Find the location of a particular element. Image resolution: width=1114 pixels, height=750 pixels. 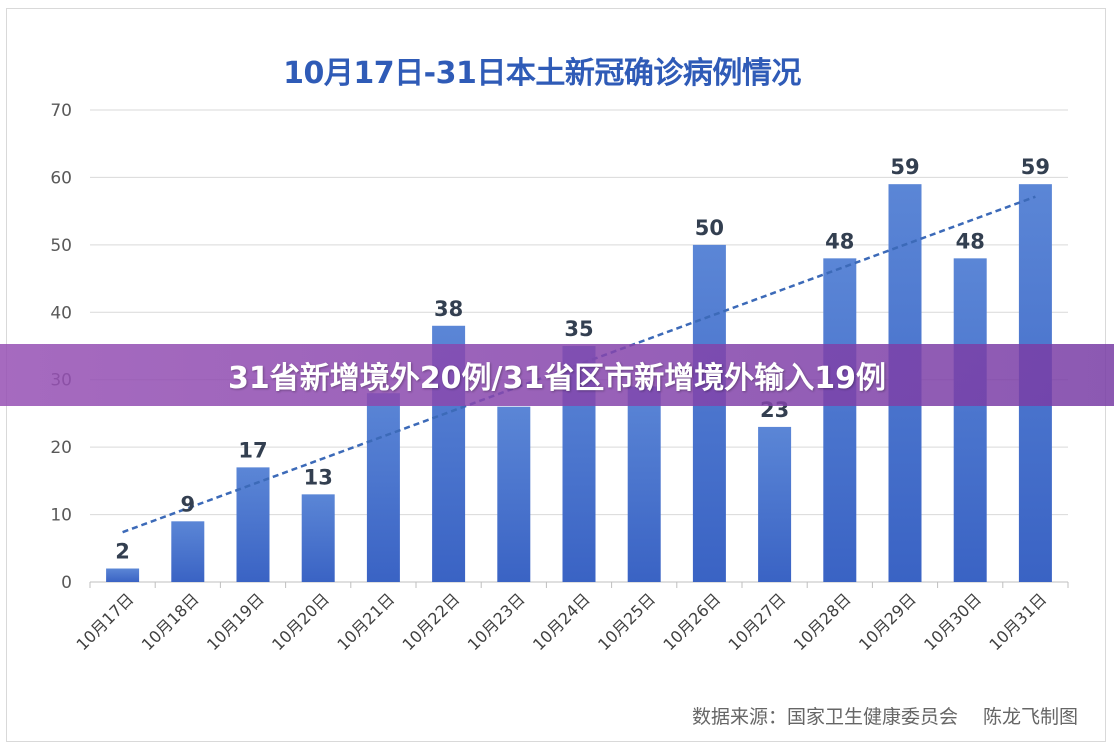

y-tick-label: 20 is located at coordinates (61, 448).